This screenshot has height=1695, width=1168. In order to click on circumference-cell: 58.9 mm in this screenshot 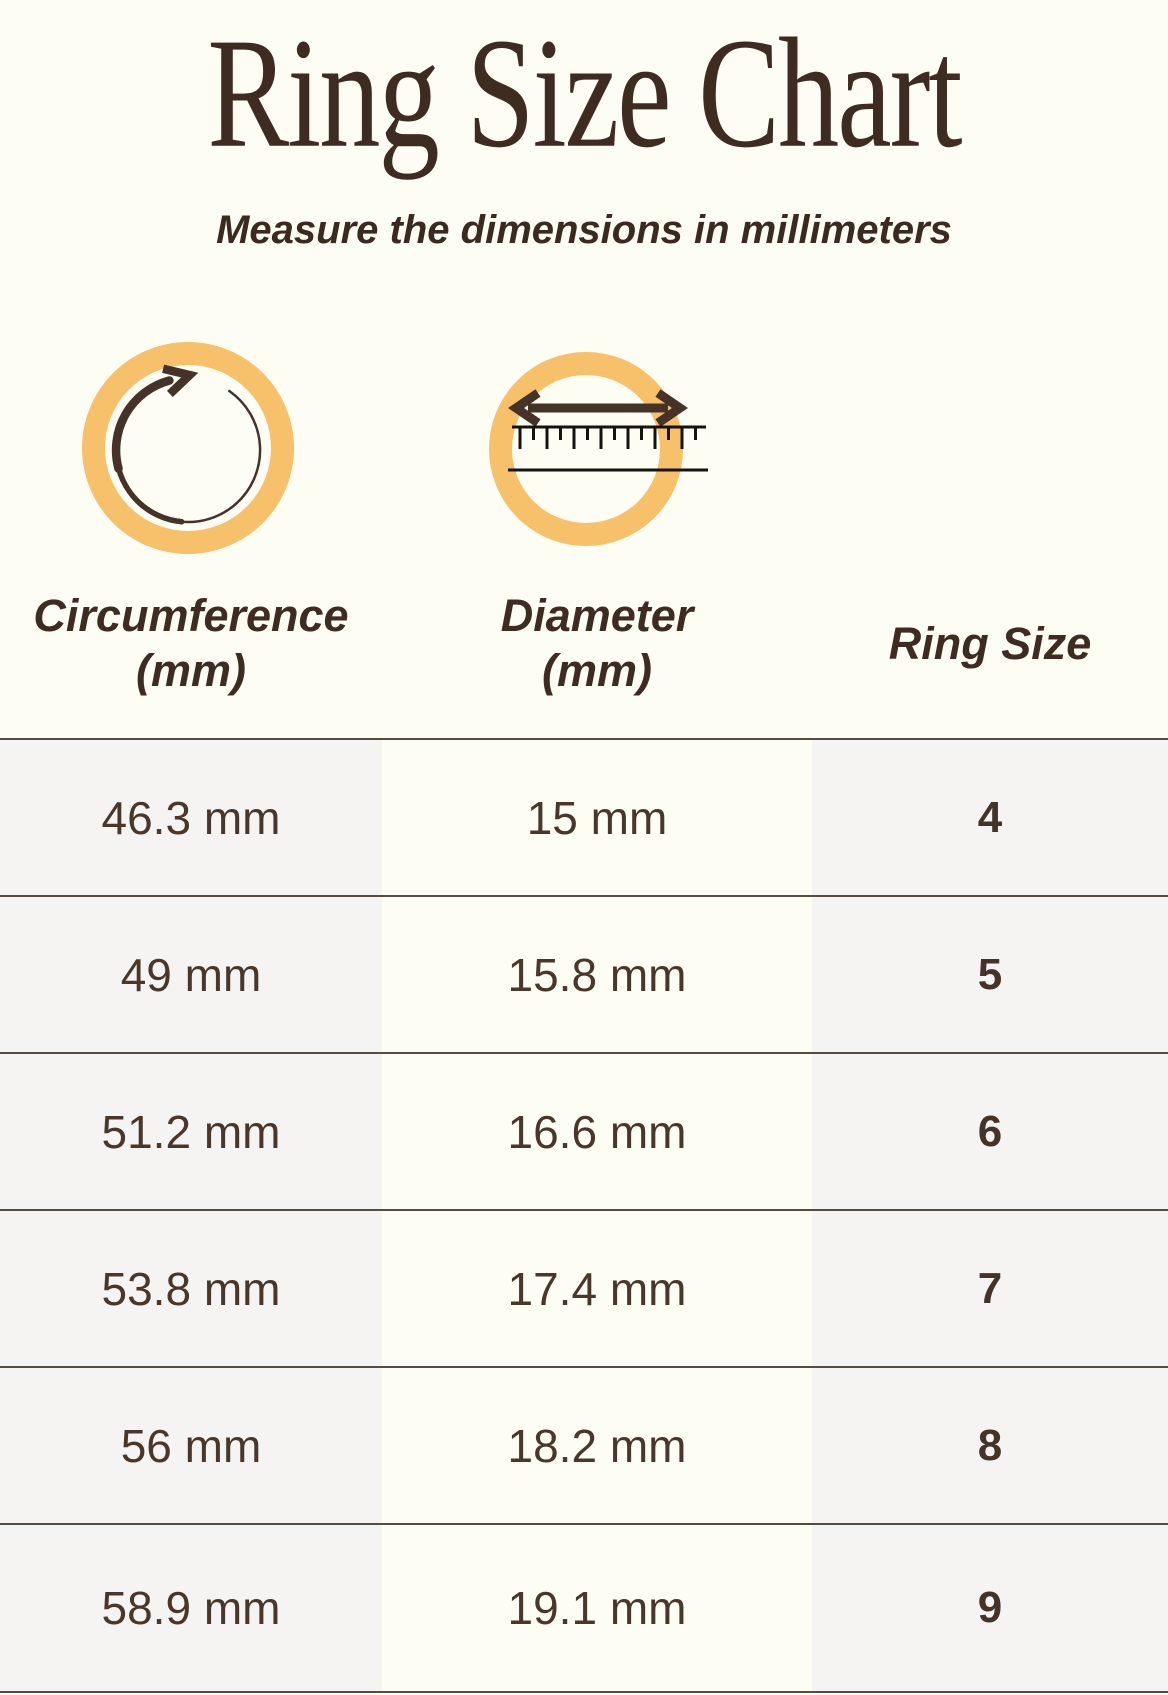, I will do `click(191, 1608)`.